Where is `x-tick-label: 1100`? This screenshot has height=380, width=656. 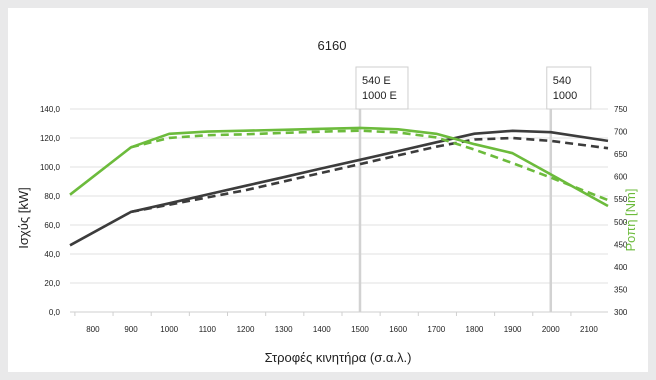
x-tick-label: 1100 is located at coordinates (208, 329).